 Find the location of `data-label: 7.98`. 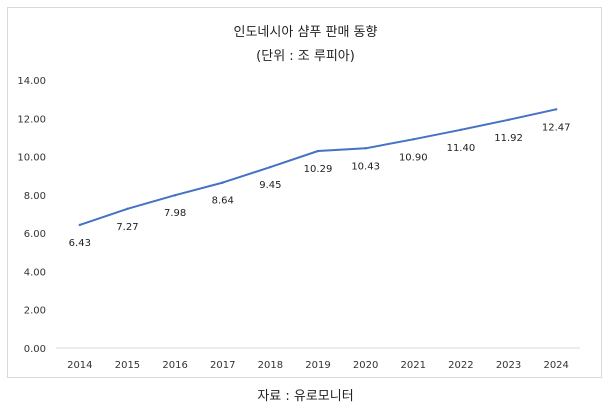

data-label: 7.98 is located at coordinates (175, 213).